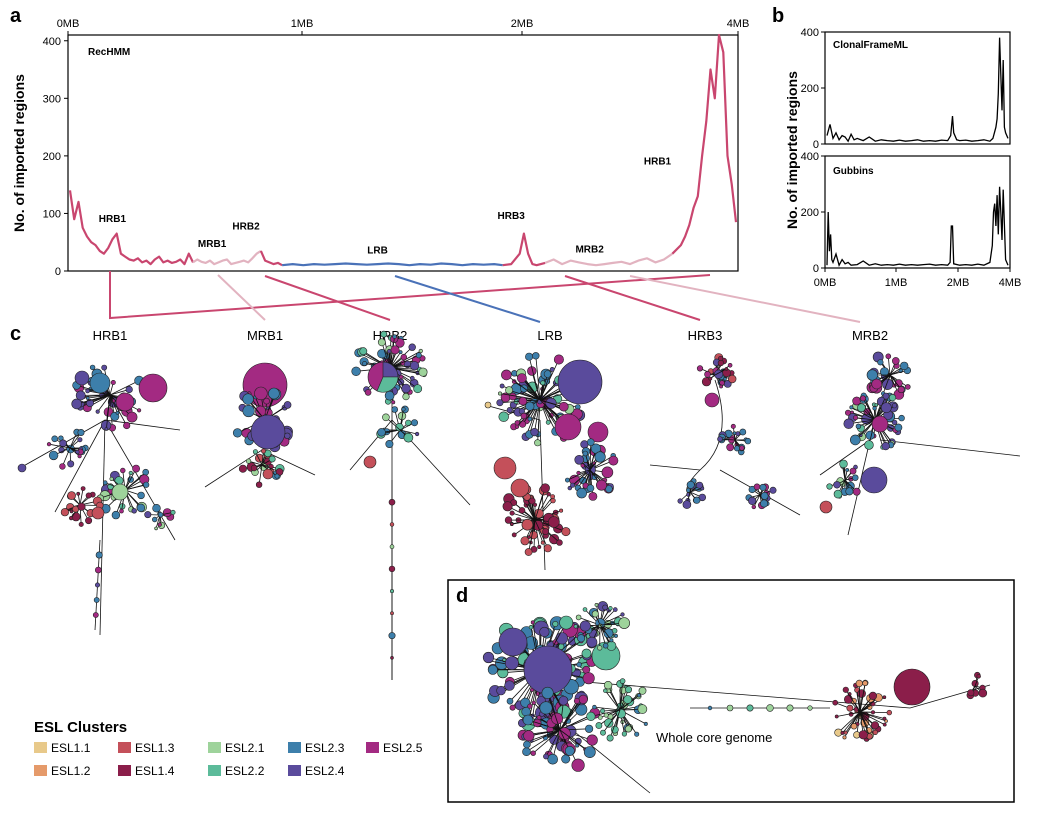 The width and height of the screenshot is (1037, 818). What do you see at coordinates (490, 335) in the screenshot?
I see `tree-titles: HRB1 MRB1 HRB2 LRB HRB3 MRB2` at bounding box center [490, 335].